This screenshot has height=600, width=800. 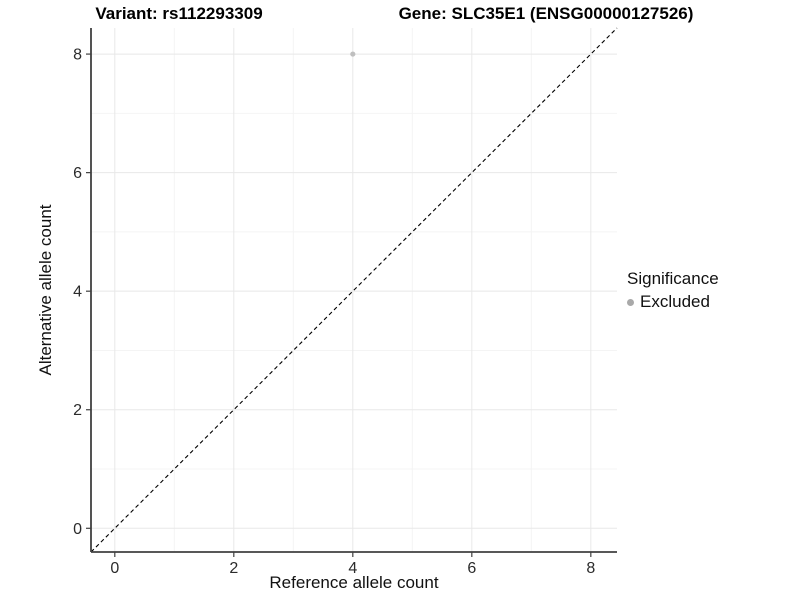 I want to click on legend-item-excluded: Excluded, so click(x=673, y=302).